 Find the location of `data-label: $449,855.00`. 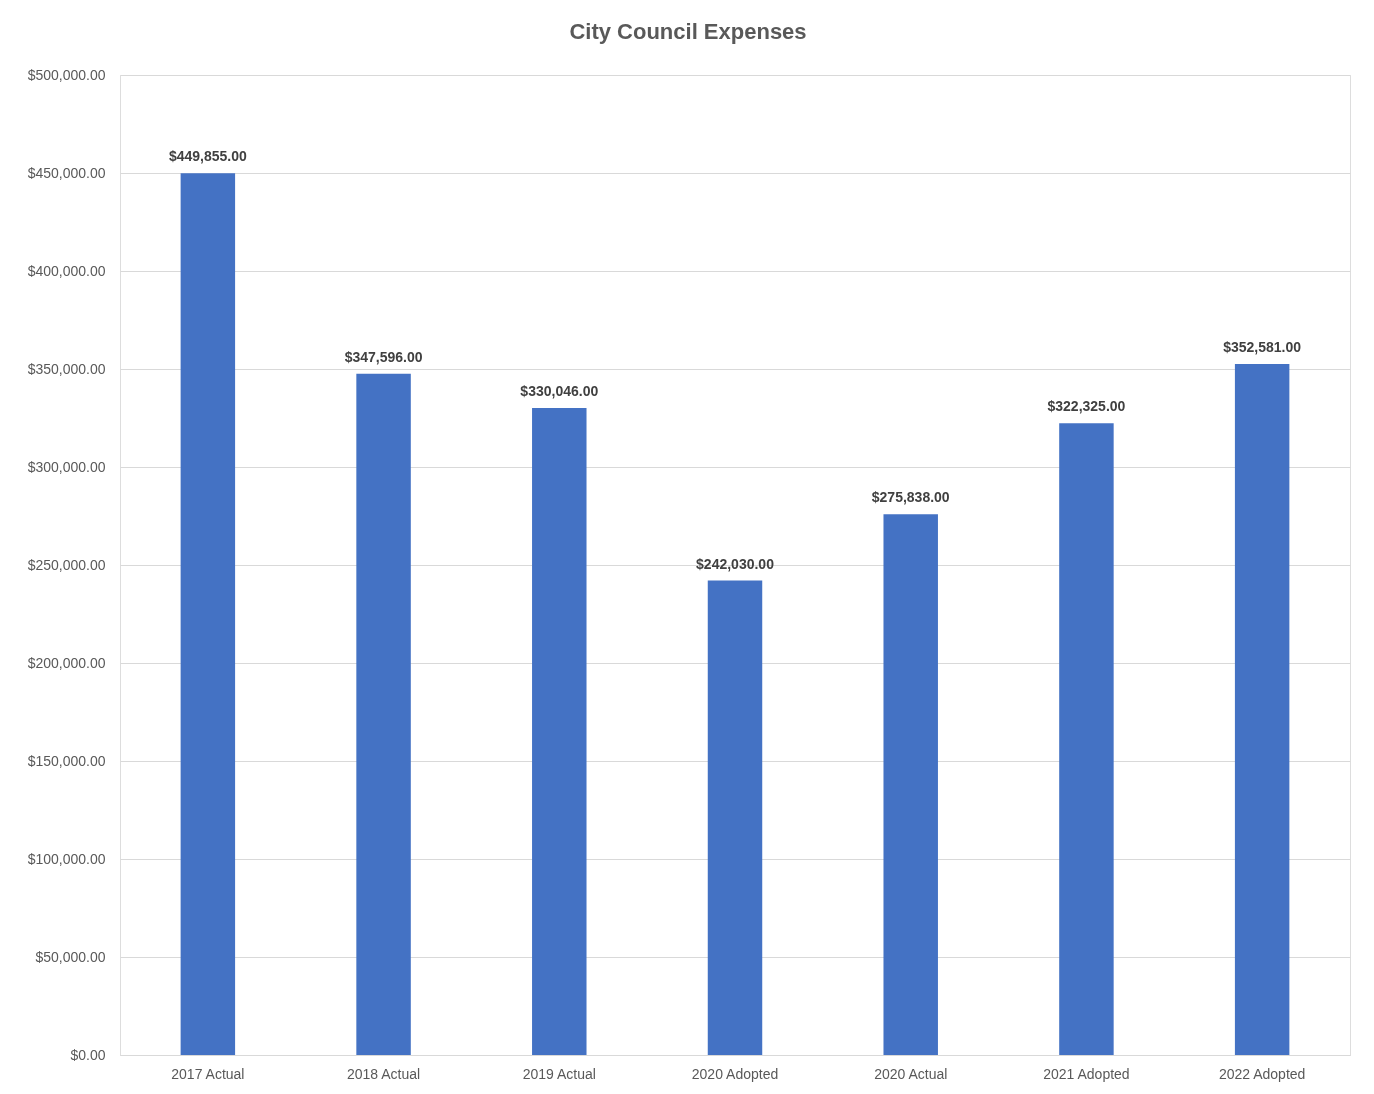

data-label: $449,855.00 is located at coordinates (207, 156).